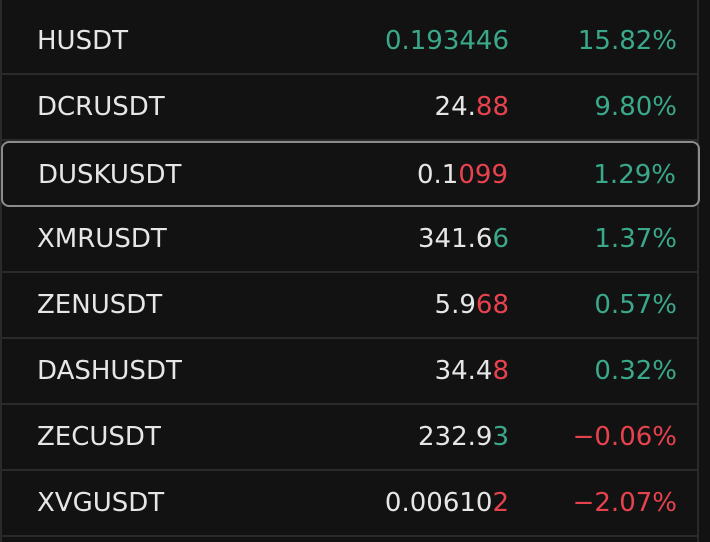  What do you see at coordinates (110, 175) in the screenshot?
I see `symbol: DUSKUSDT` at bounding box center [110, 175].